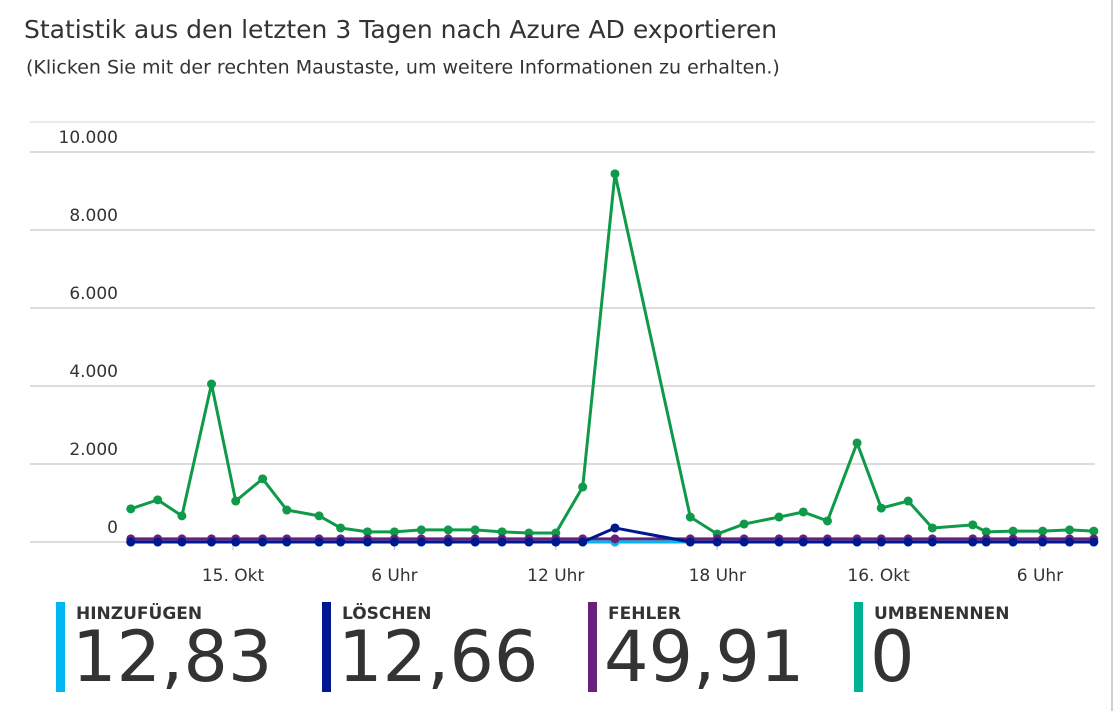 The height and width of the screenshot is (711, 1115). What do you see at coordinates (93, 372) in the screenshot?
I see `y-tick-label: 4.000` at bounding box center [93, 372].